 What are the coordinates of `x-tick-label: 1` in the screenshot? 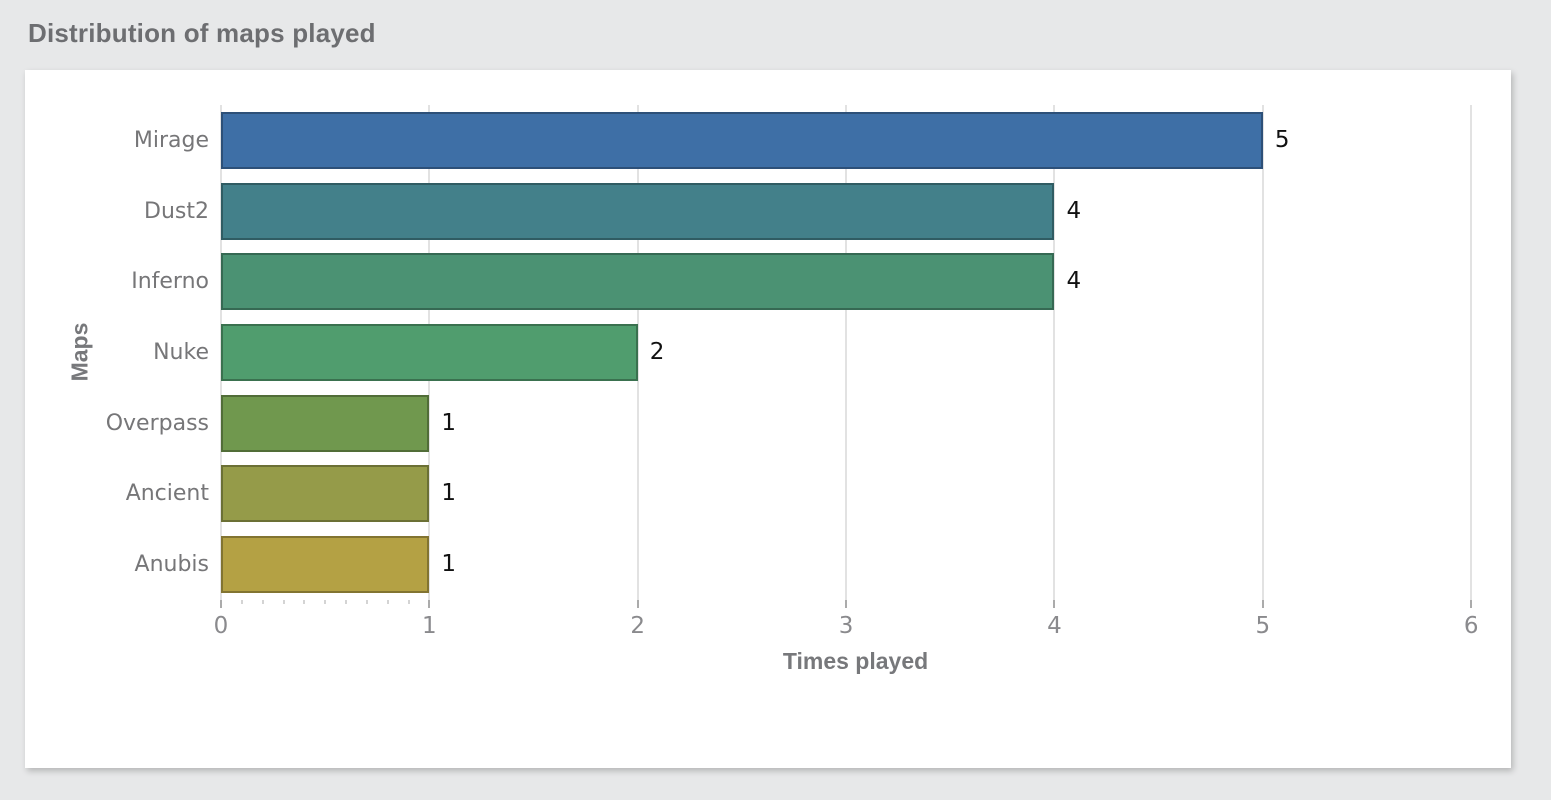 It's located at (429, 626).